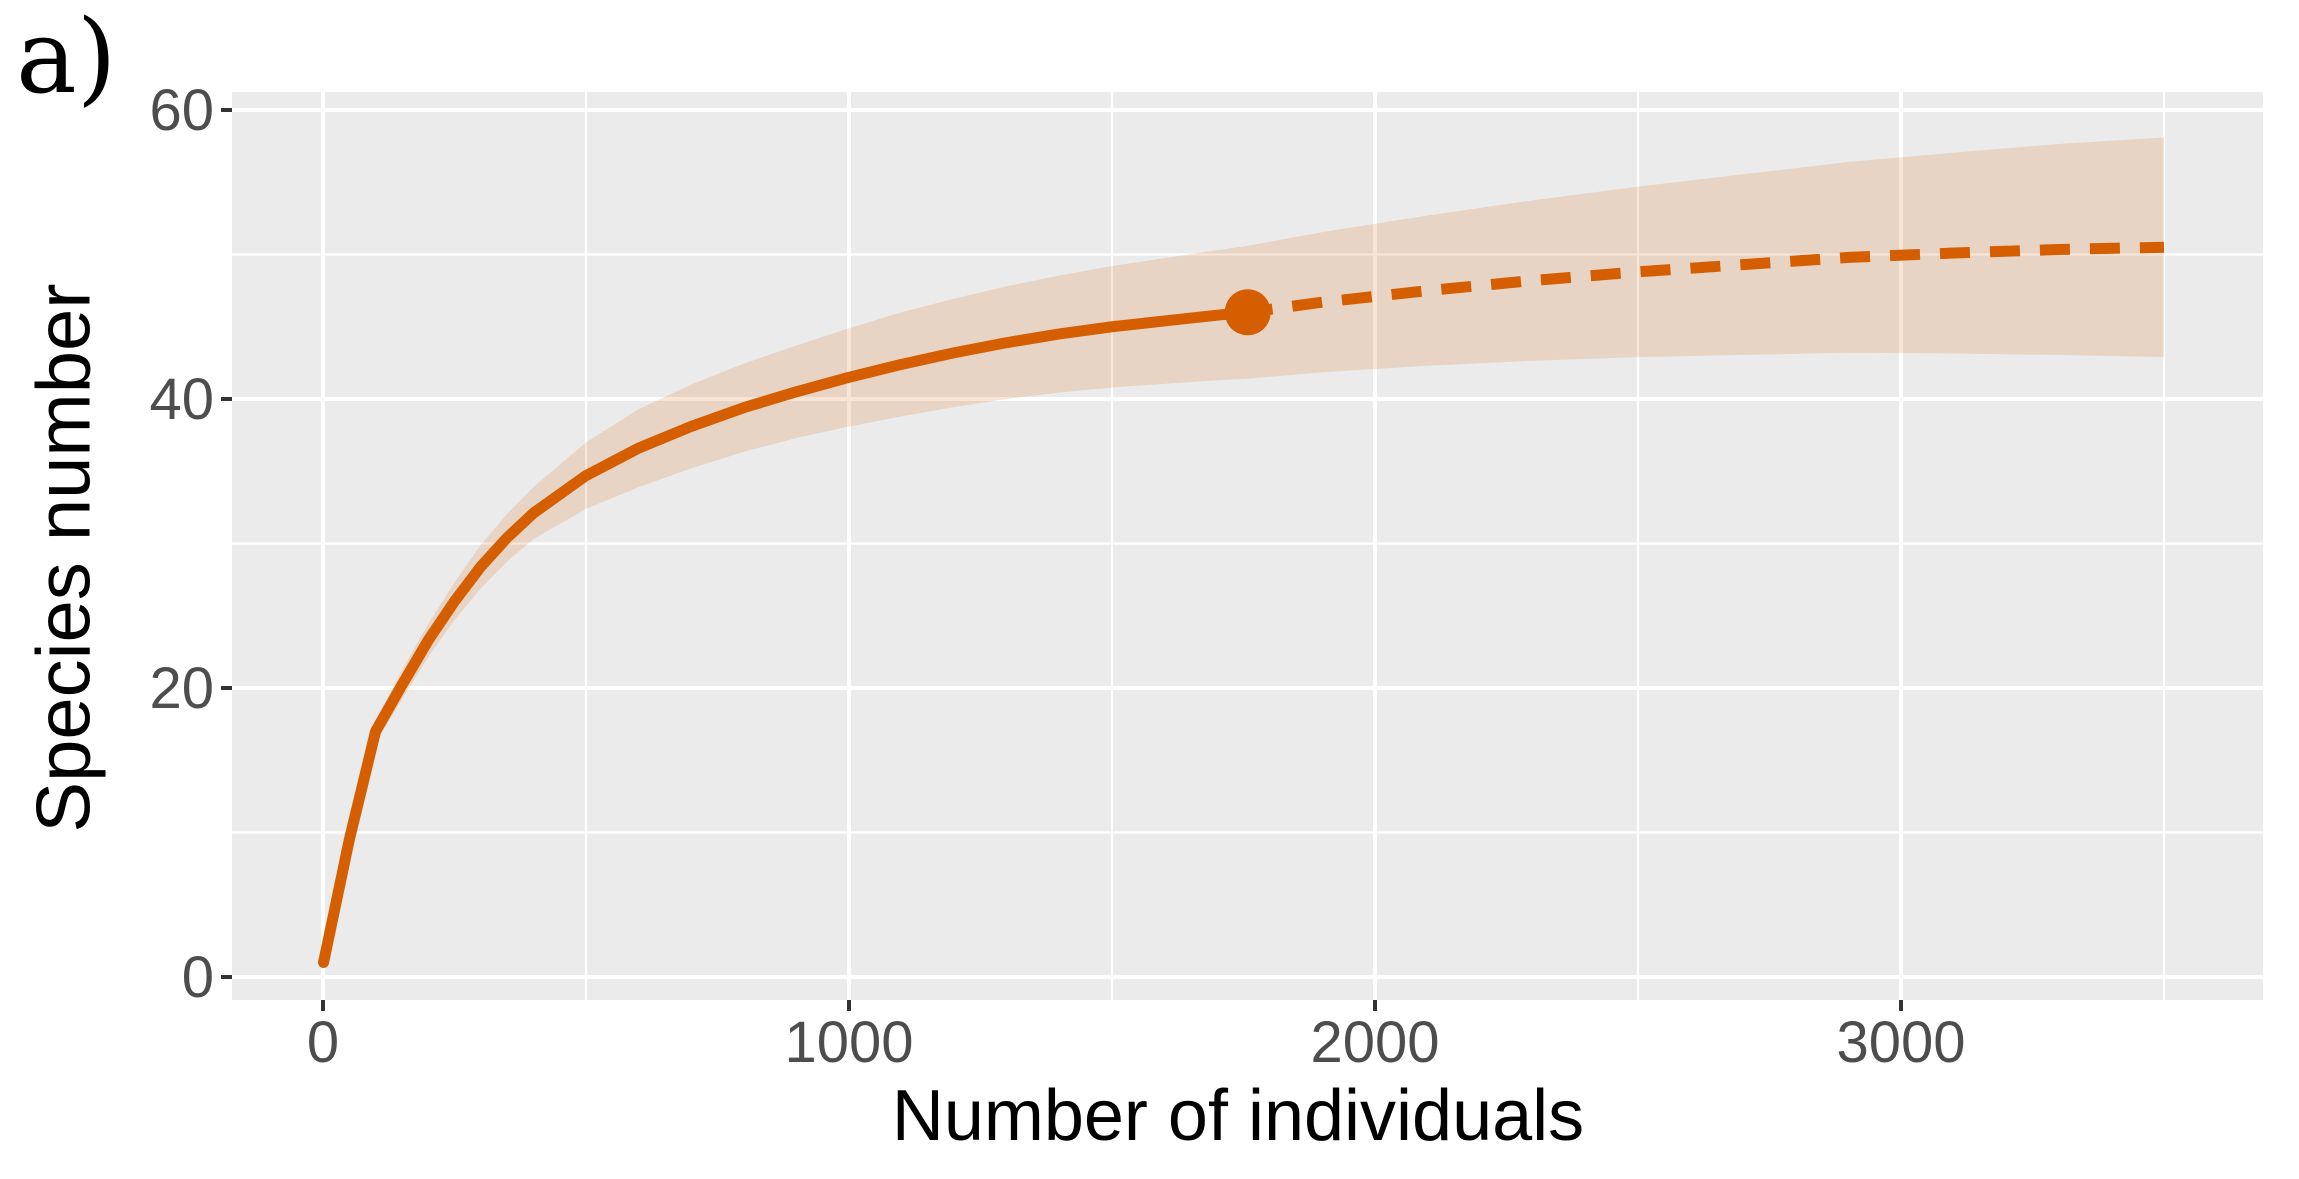 The height and width of the screenshot is (1179, 2299). I want to click on y-tick-label: 0, so click(198, 977).